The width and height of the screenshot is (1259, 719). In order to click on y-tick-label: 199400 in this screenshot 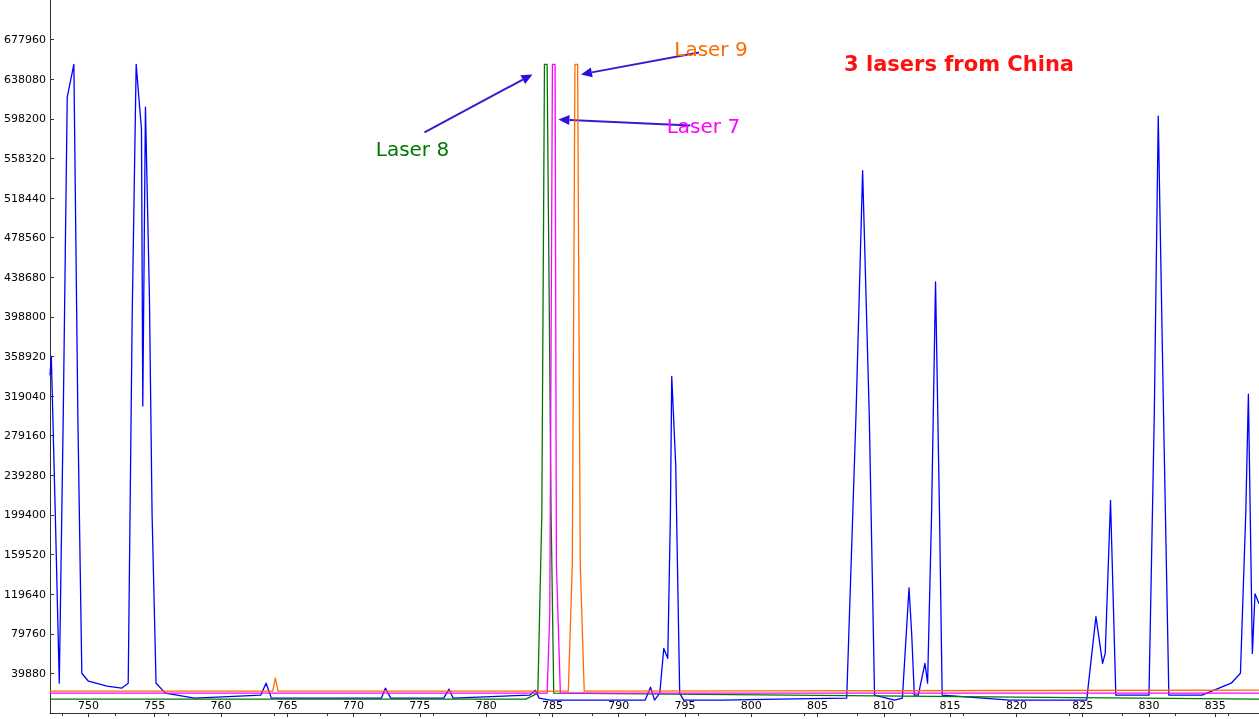, I will do `click(25, 515)`.